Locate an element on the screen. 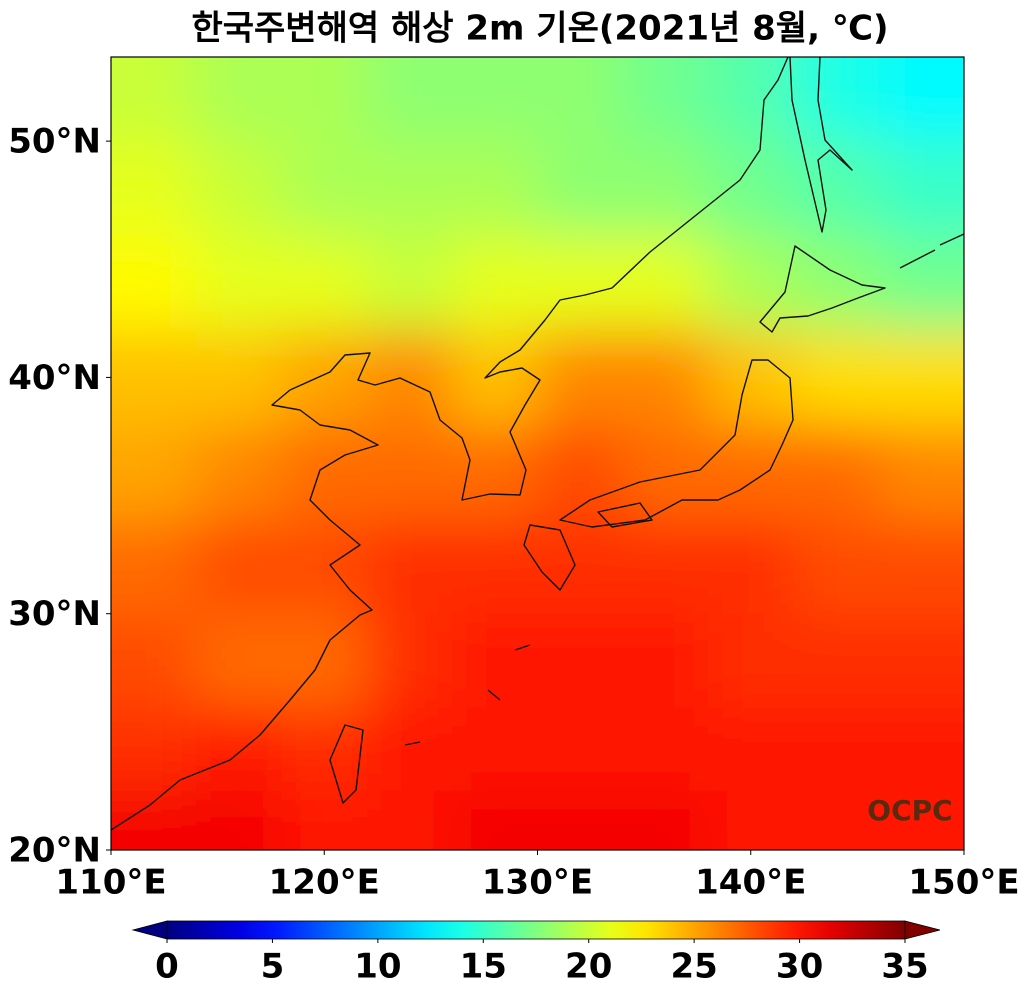 This screenshot has height=1003, width=1025. x-tick-label: 140°E is located at coordinates (750, 883).